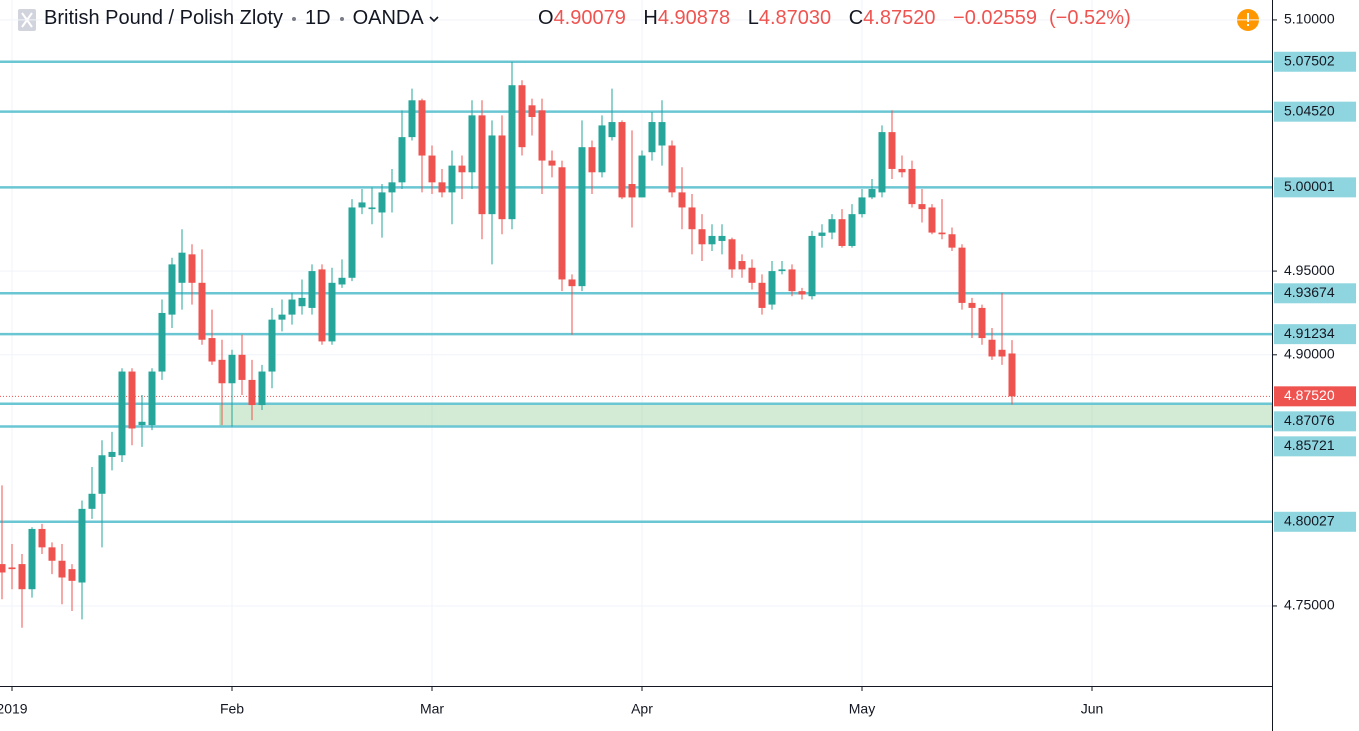  What do you see at coordinates (432, 709) in the screenshot?
I see `x-tick-label: Mar` at bounding box center [432, 709].